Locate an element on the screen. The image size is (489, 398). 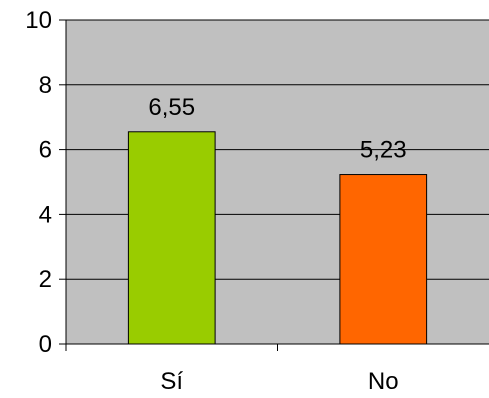
y-tick-label: 2 is located at coordinates (45, 279).